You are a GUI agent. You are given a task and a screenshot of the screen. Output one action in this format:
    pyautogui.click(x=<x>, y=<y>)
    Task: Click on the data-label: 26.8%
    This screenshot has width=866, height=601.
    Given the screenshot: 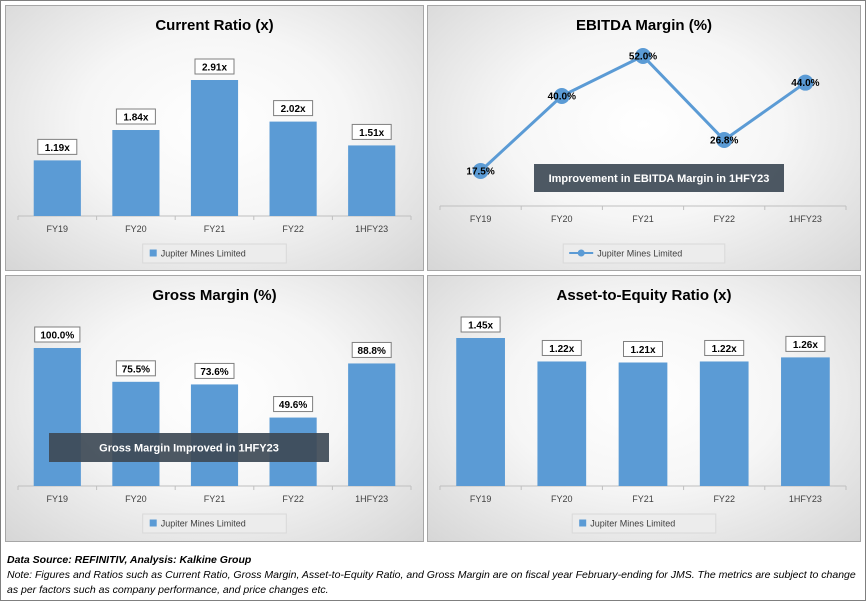 What is the action you would take?
    pyautogui.click(x=724, y=141)
    